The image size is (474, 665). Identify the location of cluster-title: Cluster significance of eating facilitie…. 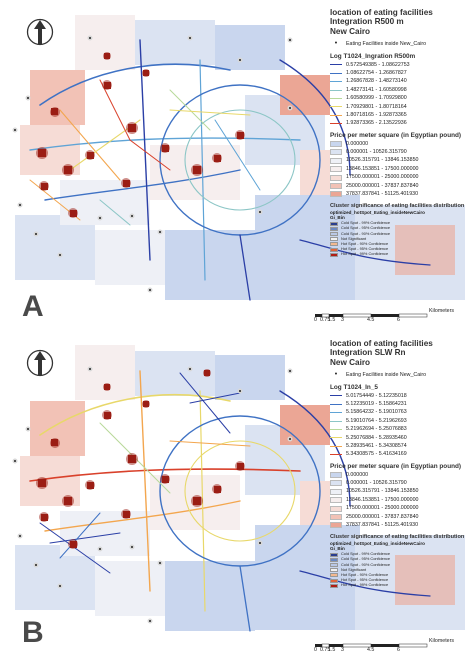
(397, 205).